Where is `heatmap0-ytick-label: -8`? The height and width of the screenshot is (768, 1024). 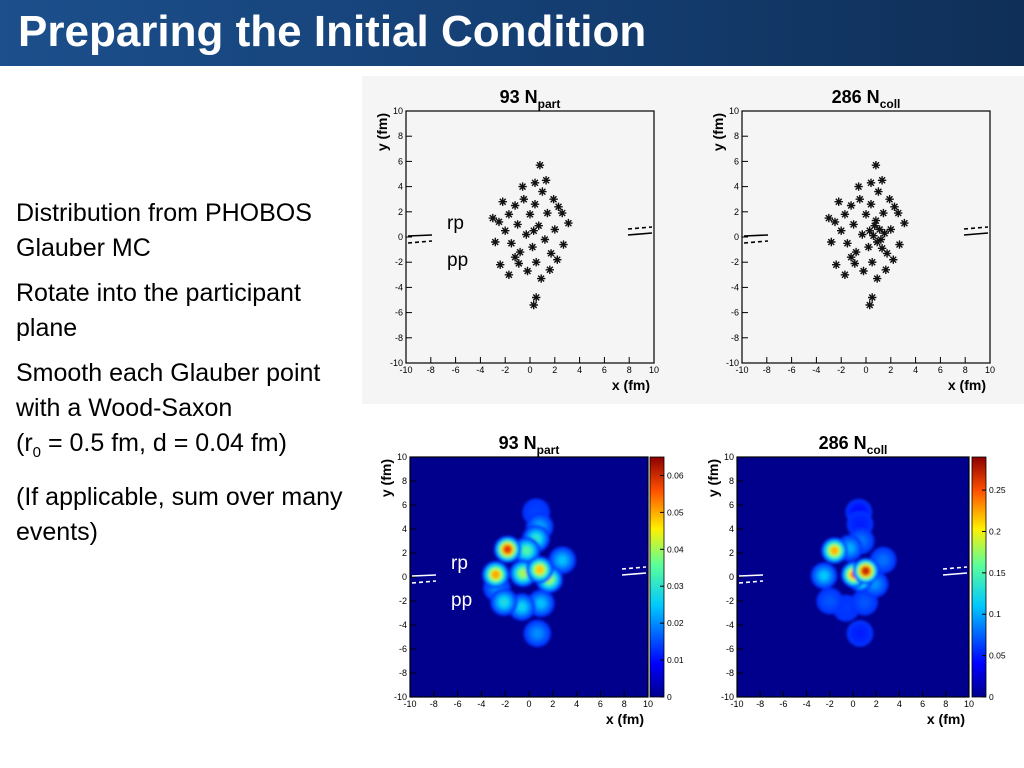 heatmap0-ytick-label: -8 is located at coordinates (403, 673).